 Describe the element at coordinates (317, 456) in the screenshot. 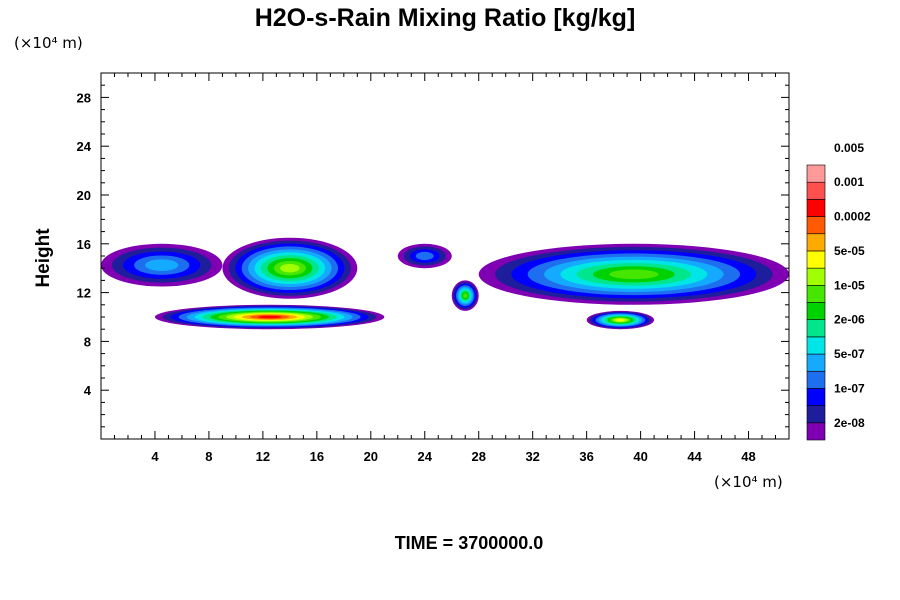

I see `x-tick-label: 16` at that location.